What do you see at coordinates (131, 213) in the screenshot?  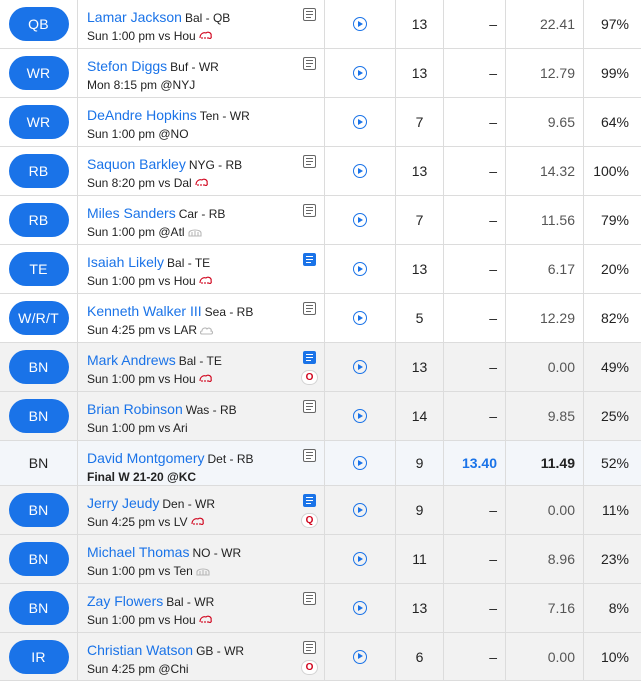 I see `player-name-link: Miles Sanders` at bounding box center [131, 213].